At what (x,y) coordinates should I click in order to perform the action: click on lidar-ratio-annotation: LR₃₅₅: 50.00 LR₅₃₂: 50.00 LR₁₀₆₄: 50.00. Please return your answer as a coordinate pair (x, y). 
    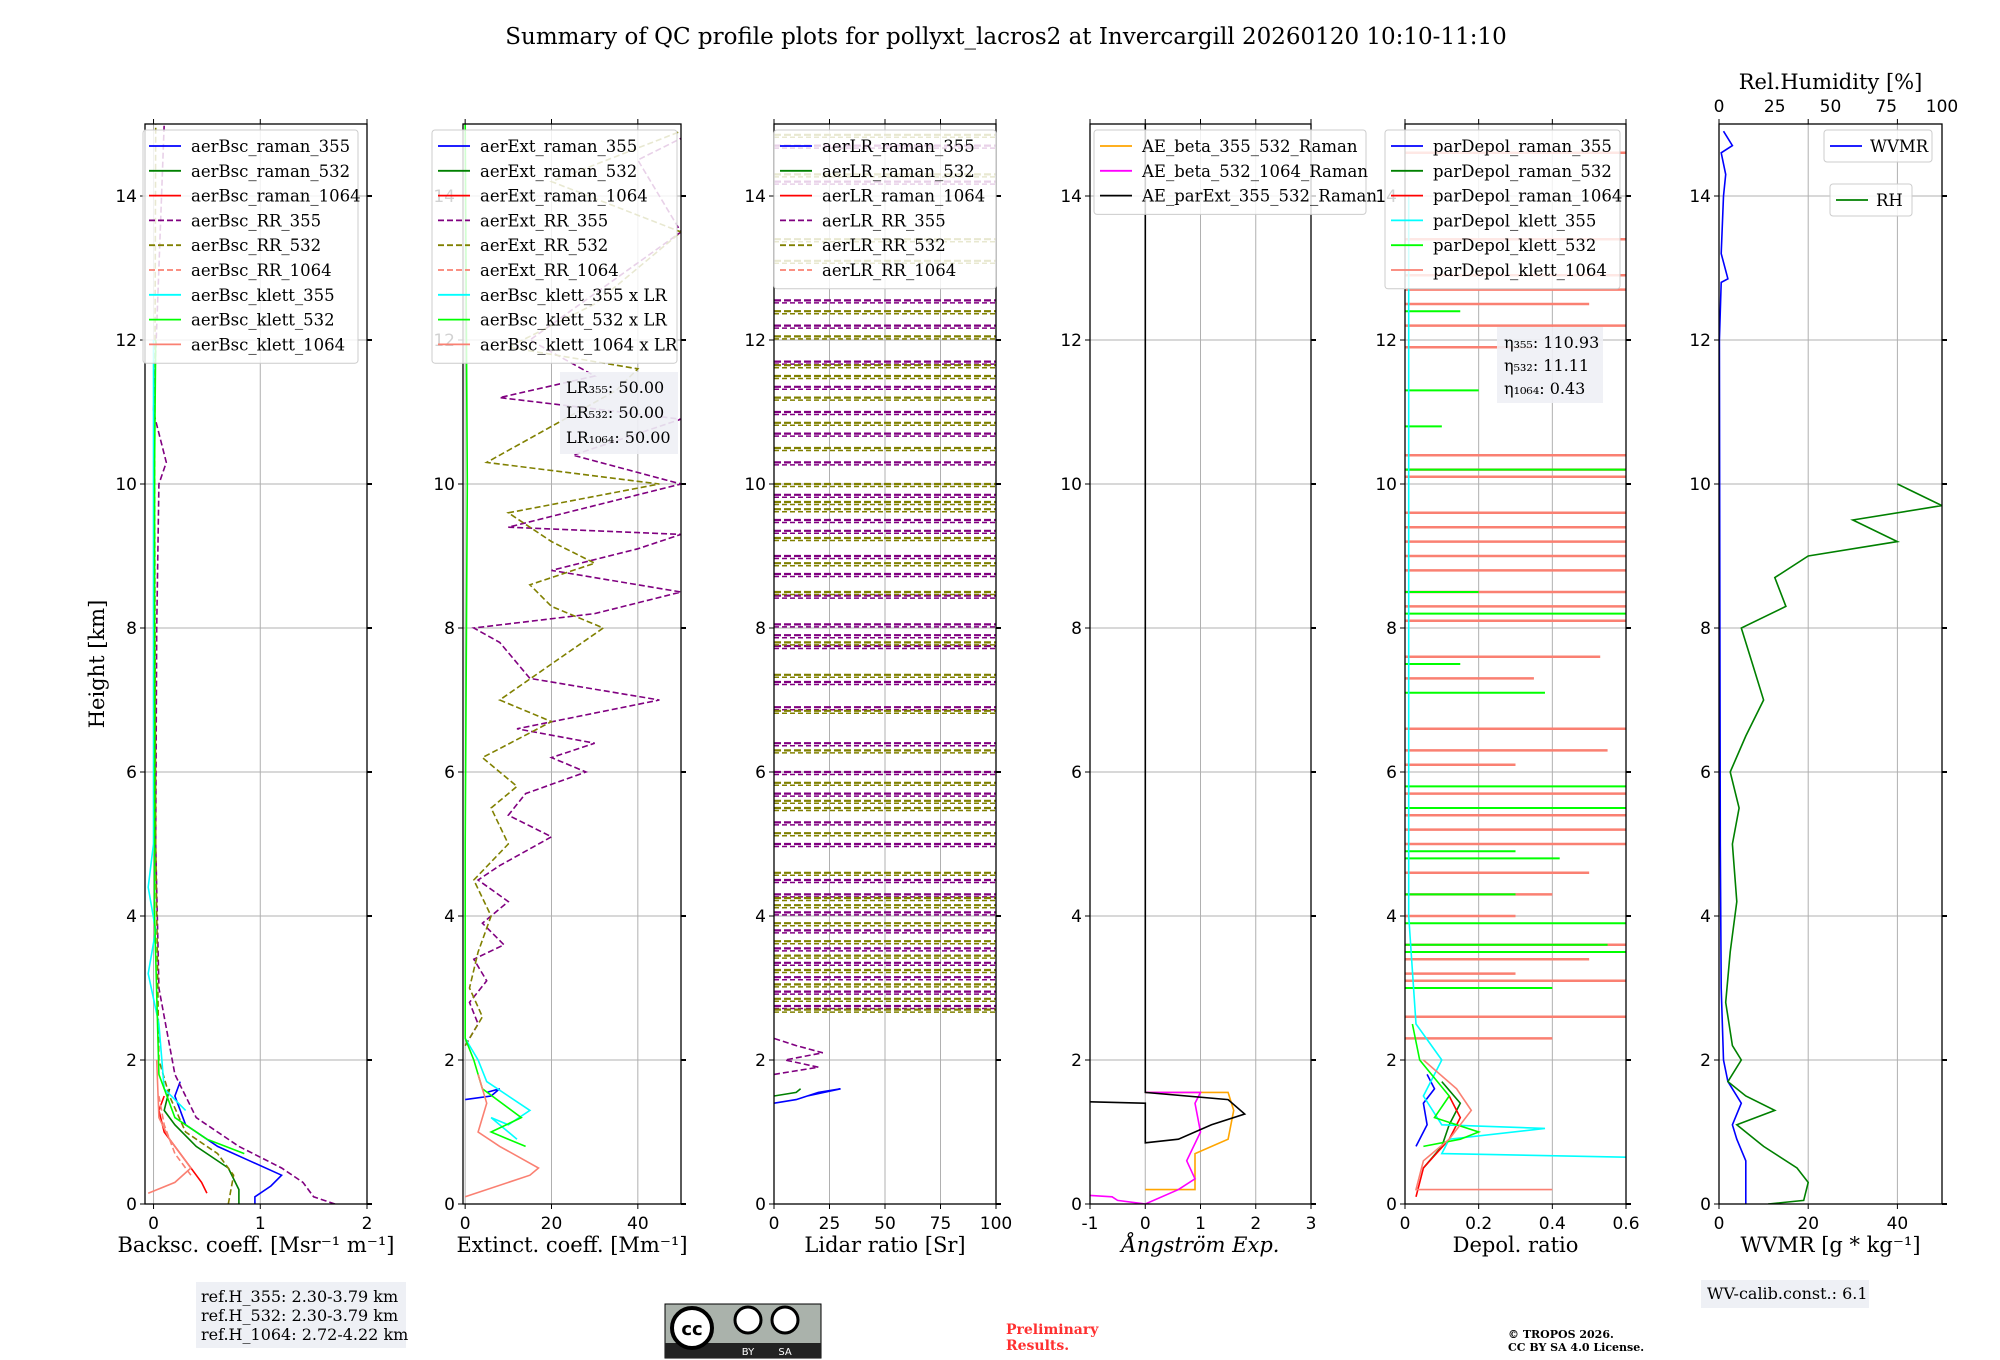
    Looking at the image, I should click on (619, 413).